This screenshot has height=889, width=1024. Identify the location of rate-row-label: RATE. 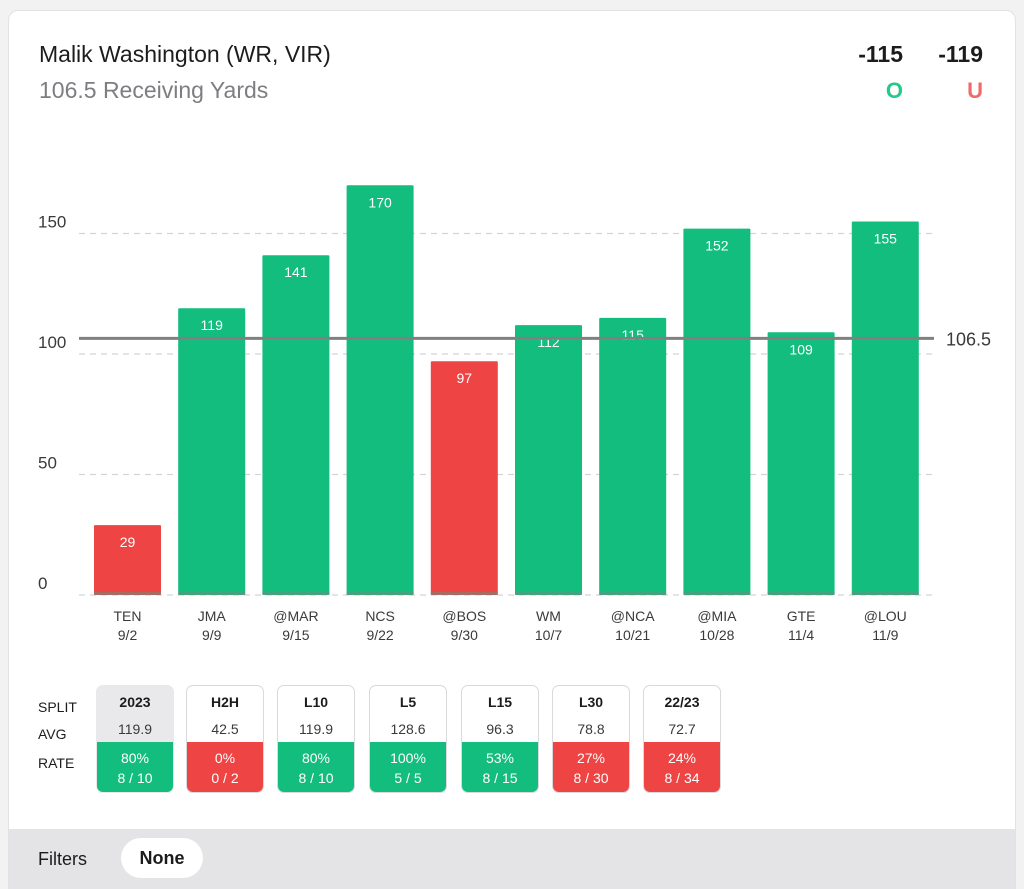
(56, 763).